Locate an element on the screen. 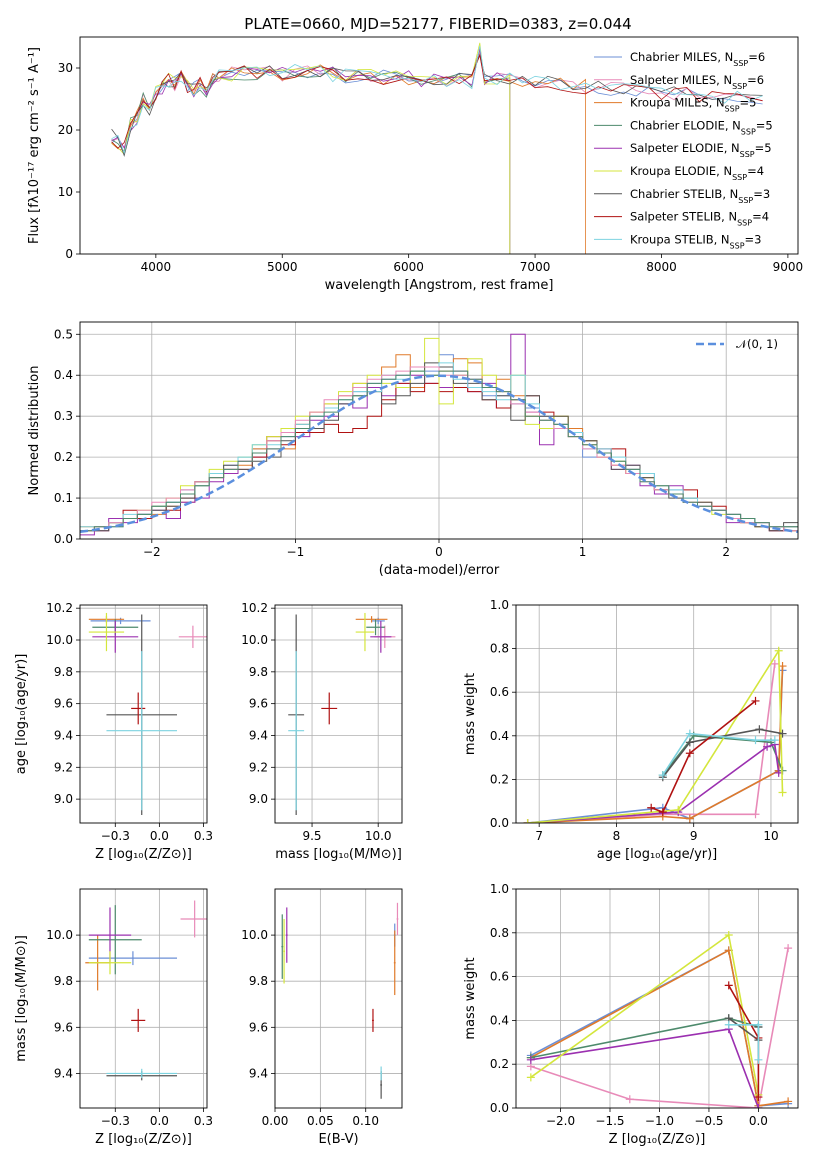 The width and height of the screenshot is (819, 1170). legend-label: 𝒩(0, 1) is located at coordinates (757, 344).